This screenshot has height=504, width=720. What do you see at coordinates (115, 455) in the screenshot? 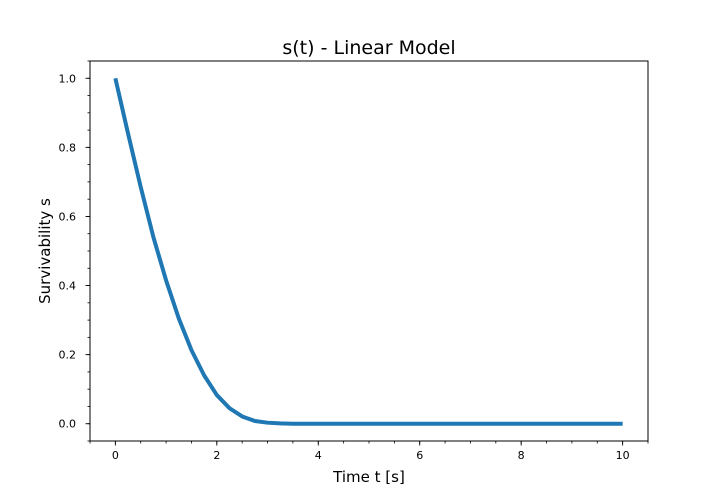
I see `x-tick-label: 0` at bounding box center [115, 455].